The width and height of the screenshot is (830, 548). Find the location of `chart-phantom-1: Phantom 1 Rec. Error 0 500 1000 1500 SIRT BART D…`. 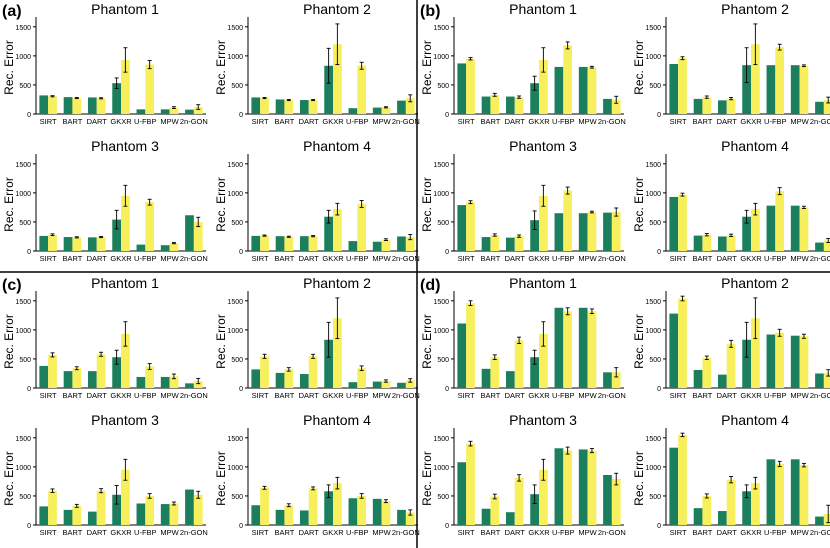

chart-phantom-1: Phantom 1 Rec. Error 0 500 1000 1500 SIRT BART D… is located at coordinates (105, 63).